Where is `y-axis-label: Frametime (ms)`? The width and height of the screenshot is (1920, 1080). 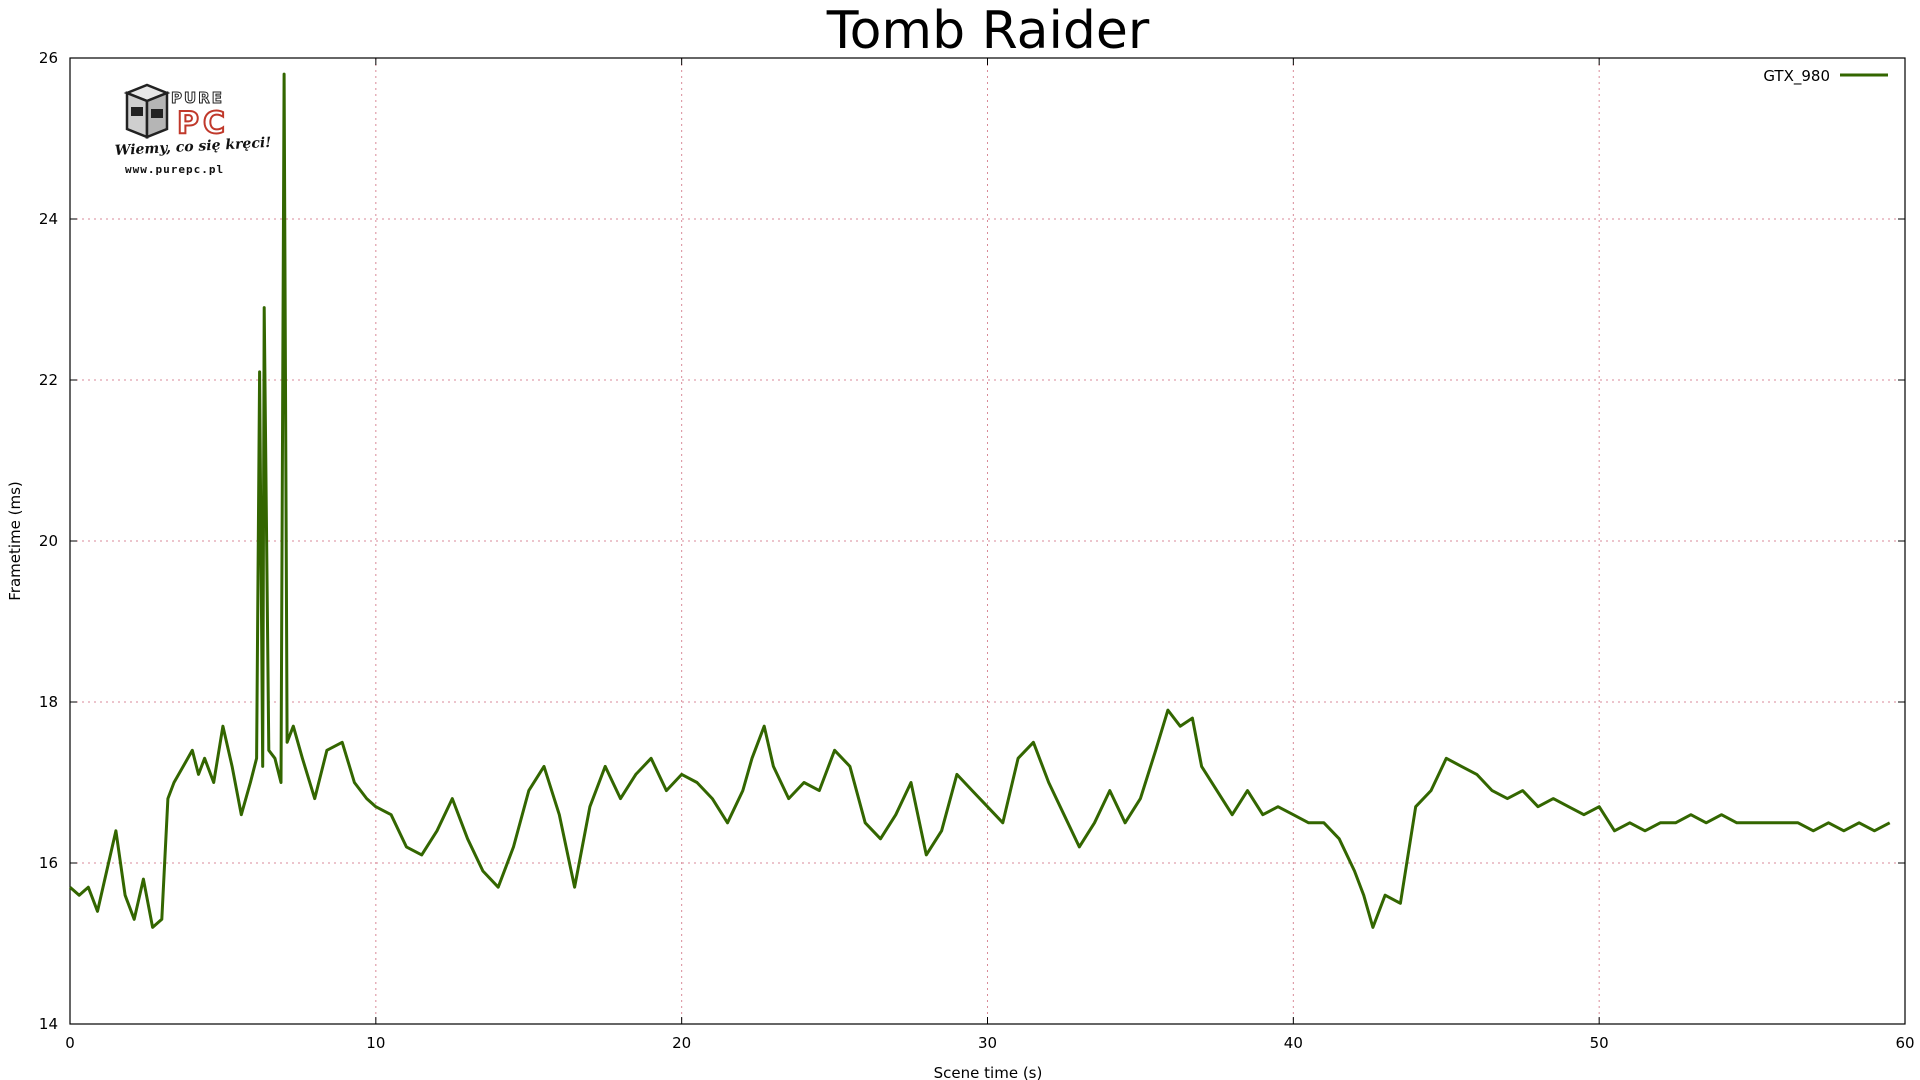 y-axis-label: Frametime (ms) is located at coordinates (15, 541).